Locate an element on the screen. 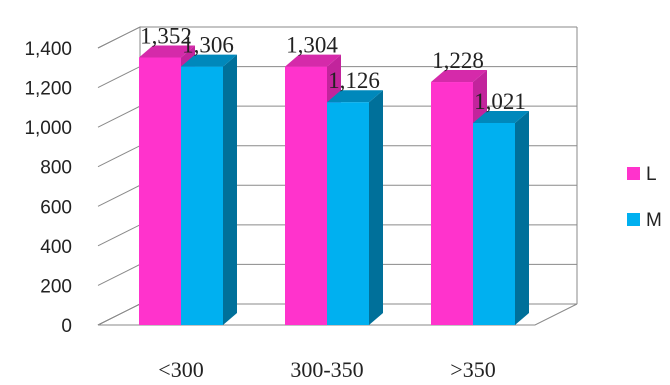 This screenshot has height=385, width=670. data-label: 1,126 is located at coordinates (354, 80).